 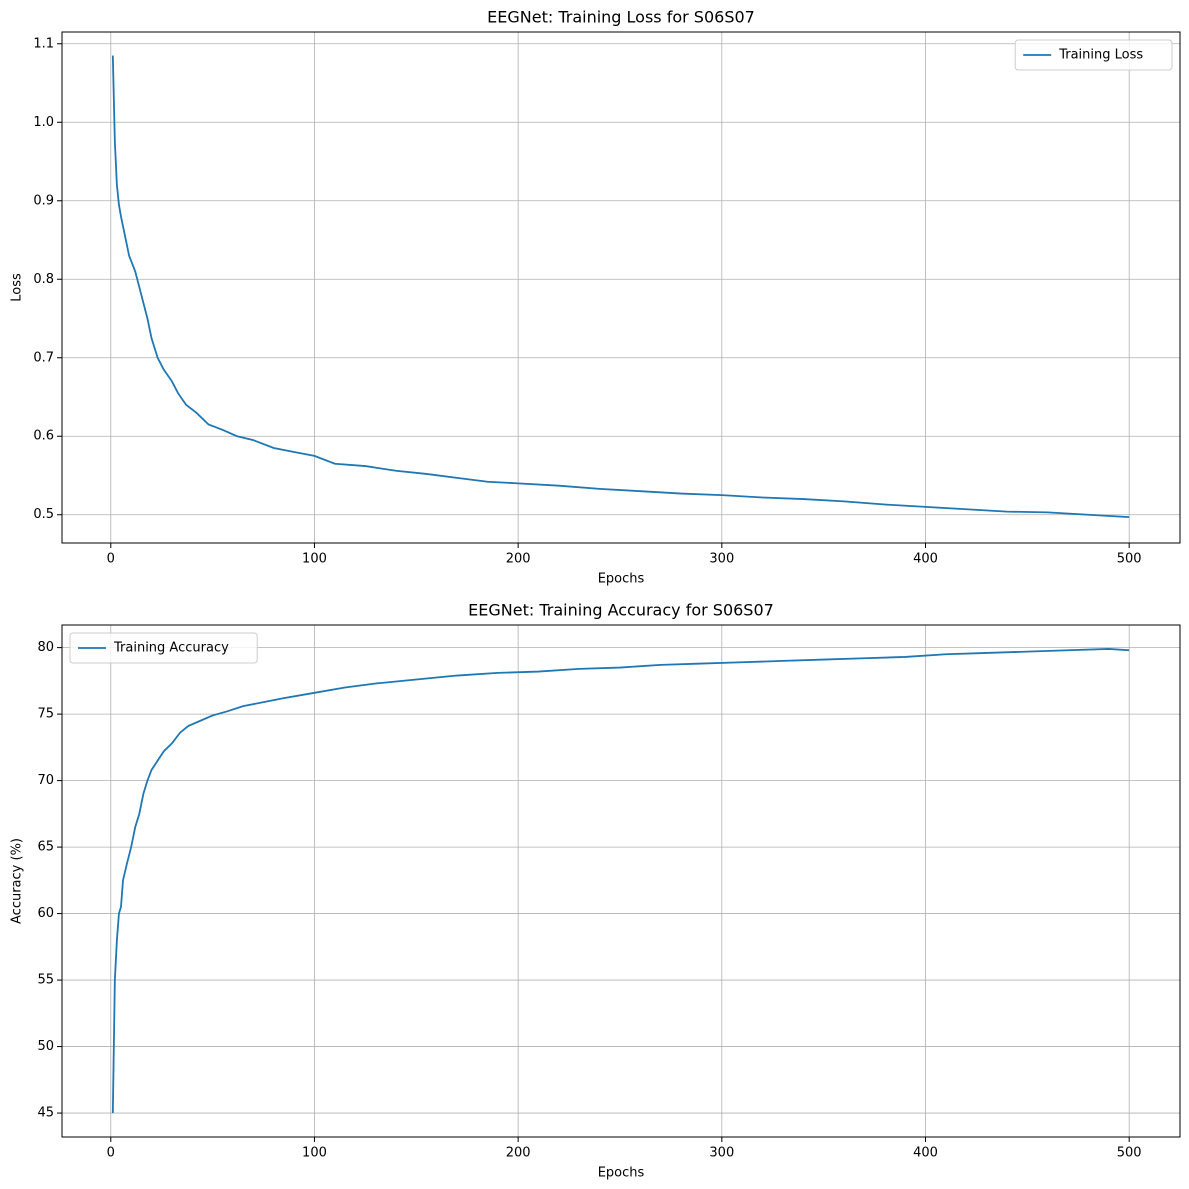 What do you see at coordinates (171, 648) in the screenshot?
I see `legend-label: Training Accuracy` at bounding box center [171, 648].